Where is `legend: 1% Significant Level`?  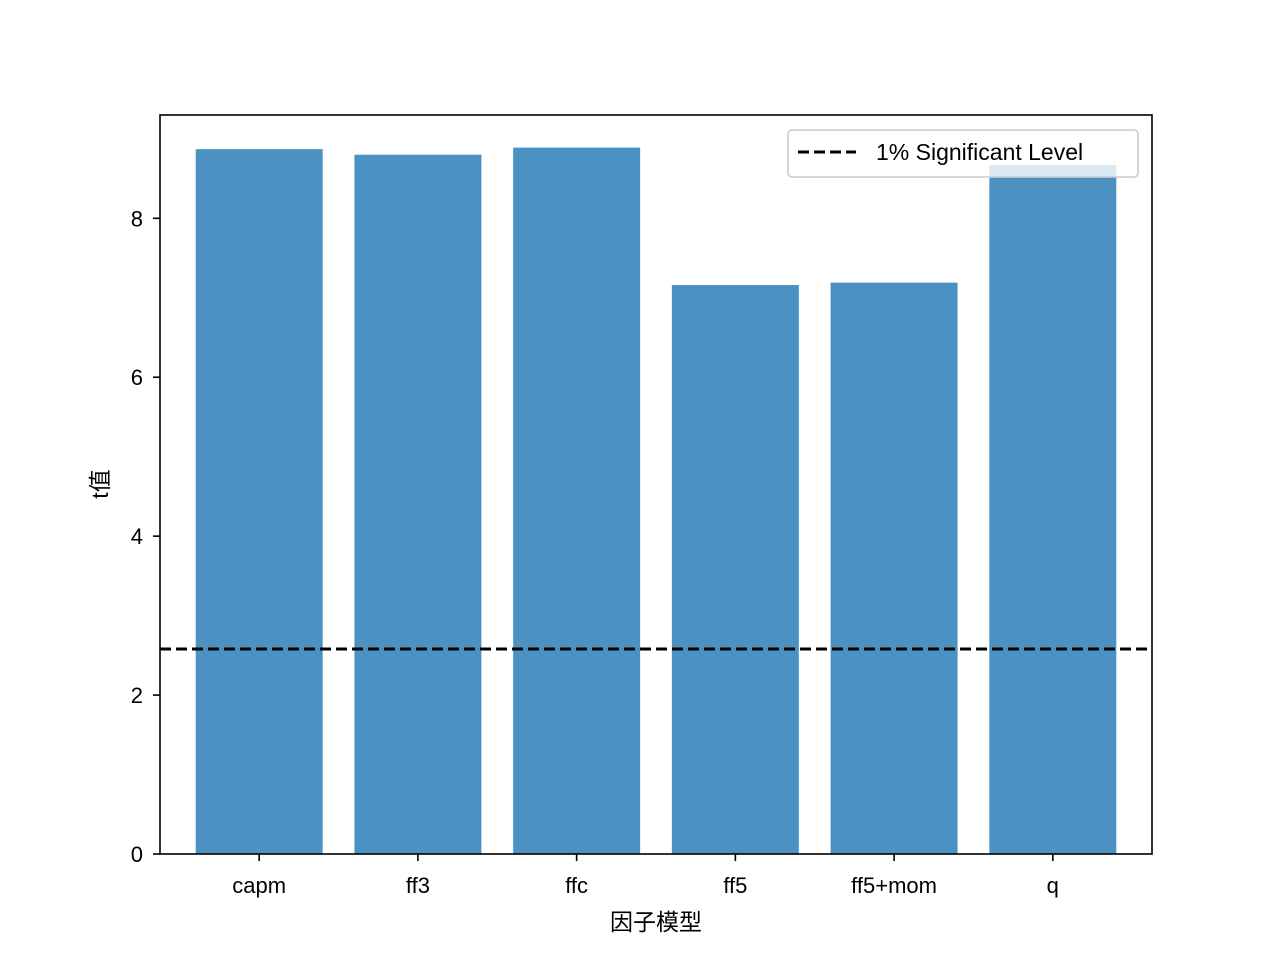 legend: 1% Significant Level is located at coordinates (963, 153).